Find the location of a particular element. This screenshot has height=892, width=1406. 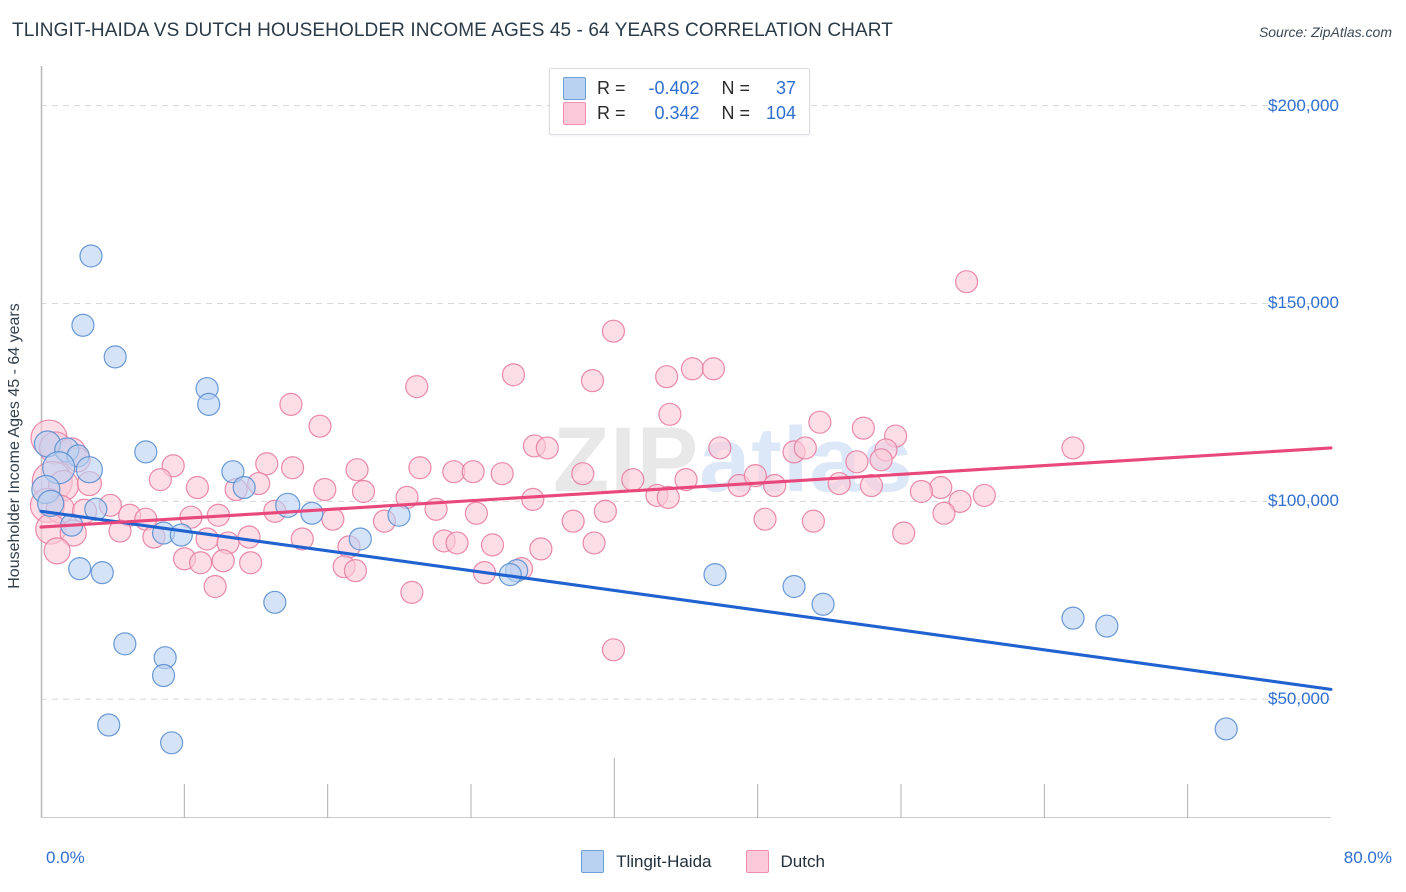

y-tick-label-3: $50,000 is located at coordinates (1299, 699).